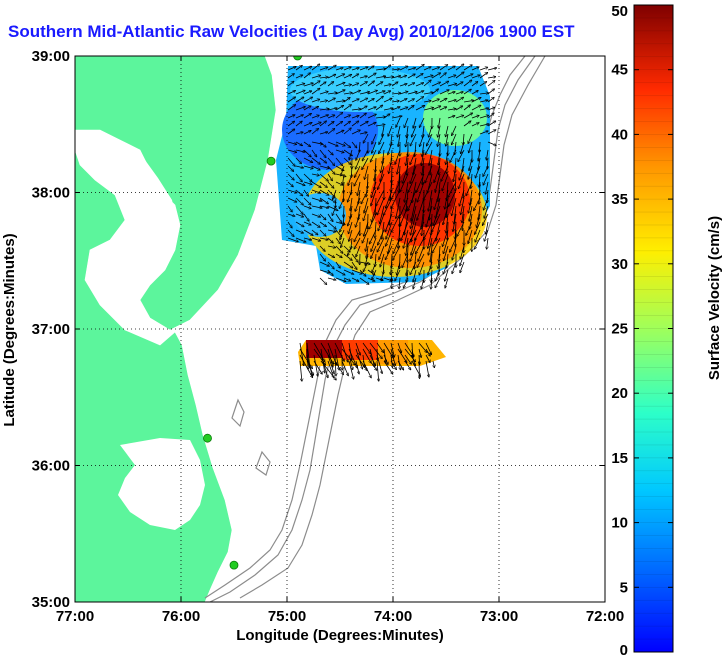  What do you see at coordinates (624, 650) in the screenshot?
I see `colorbar-tick-label: 0` at bounding box center [624, 650].